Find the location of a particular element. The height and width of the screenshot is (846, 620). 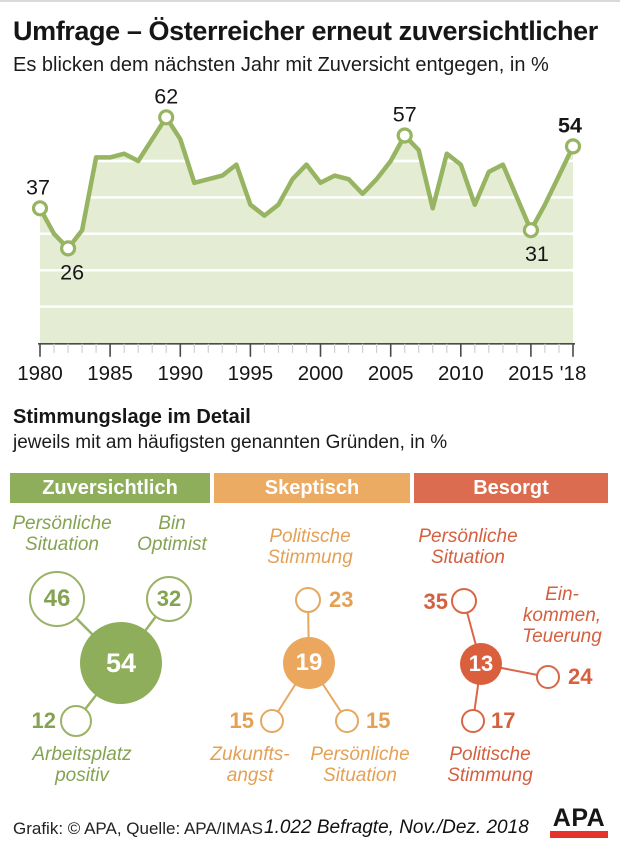

main-bubble-besorgt: 13 is located at coordinates (481, 664).